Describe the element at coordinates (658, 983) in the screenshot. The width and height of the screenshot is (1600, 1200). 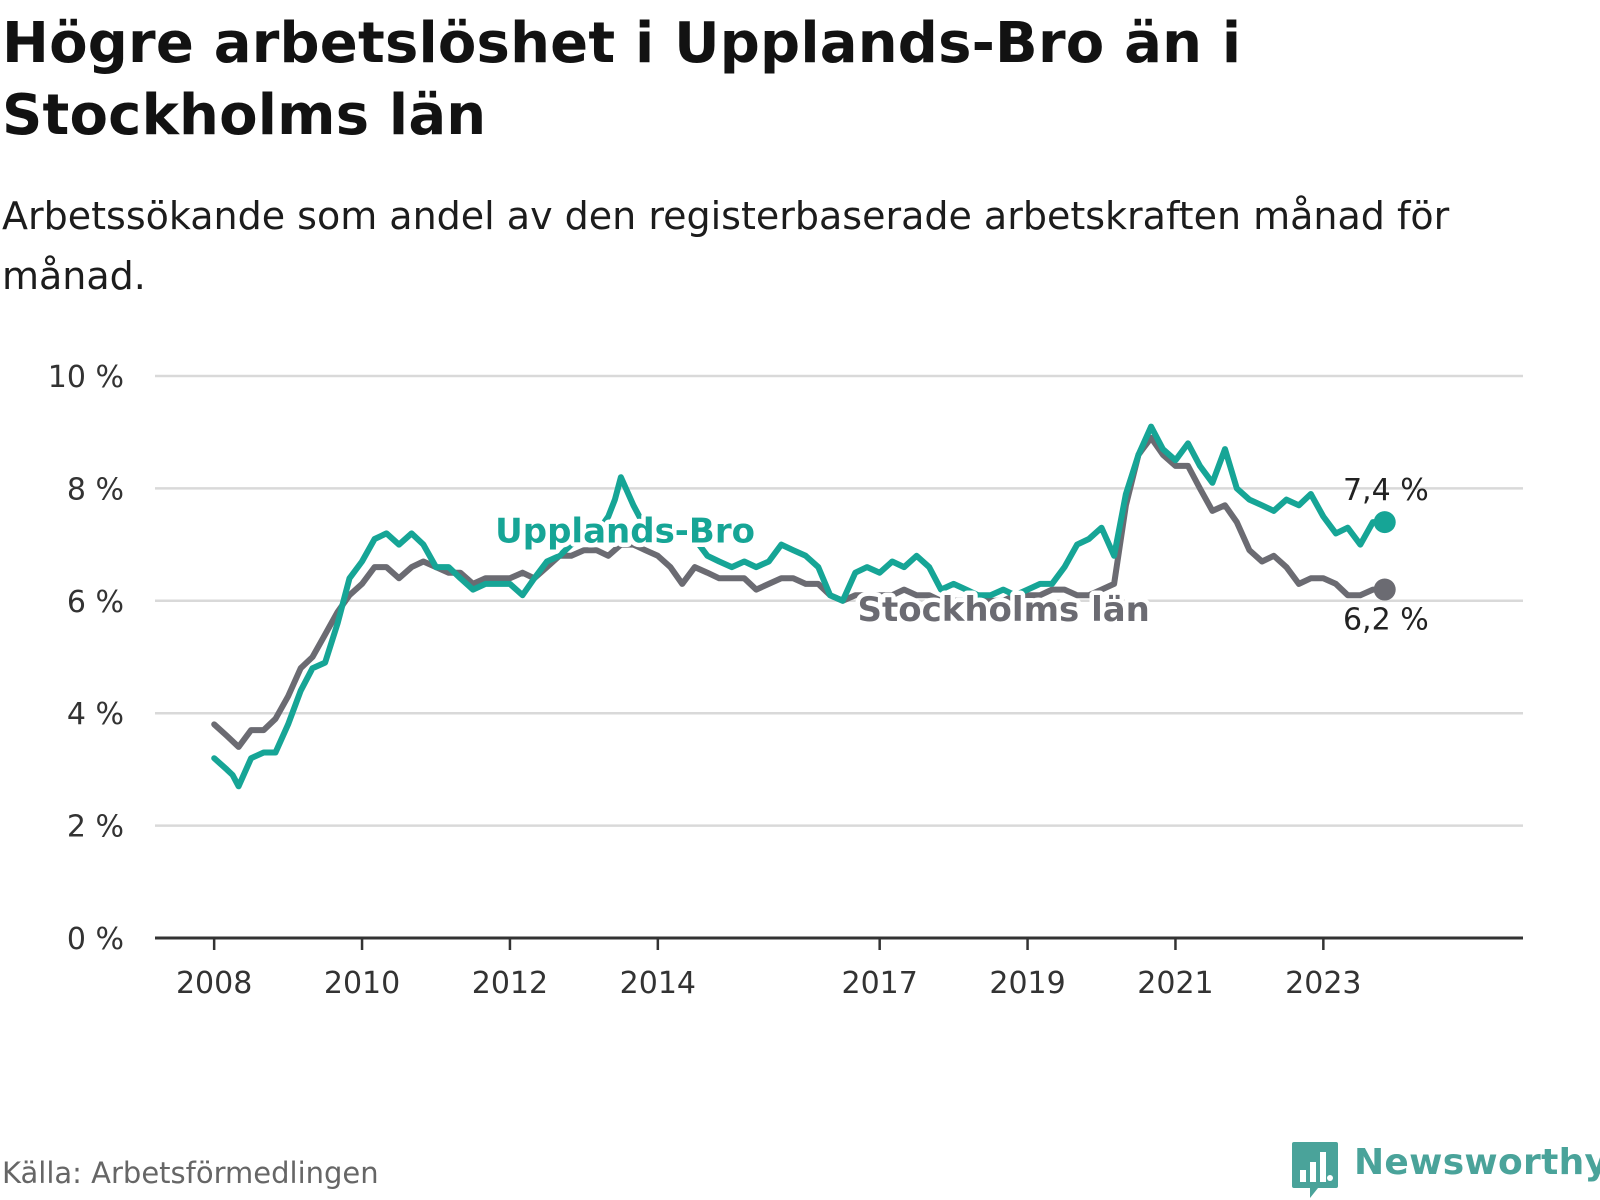
I see `x-tick-label: 2014` at that location.